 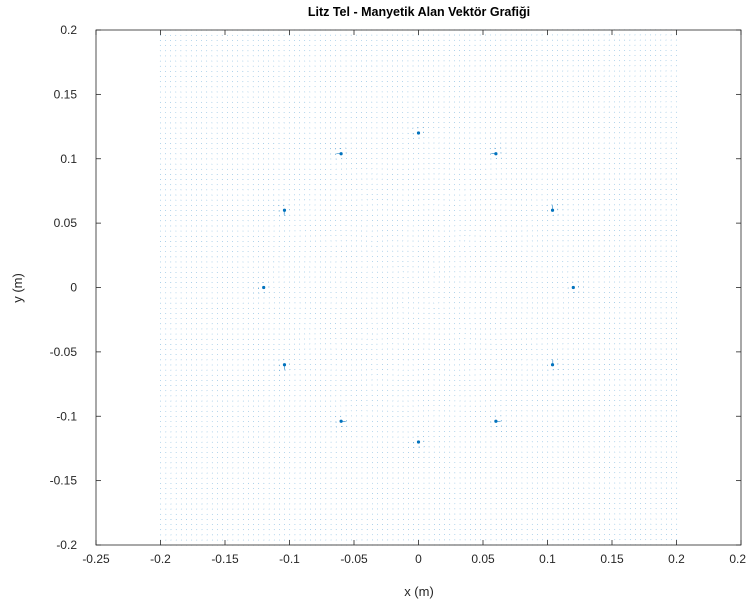 I want to click on y-tick-label: 0.15, so click(x=66, y=94).